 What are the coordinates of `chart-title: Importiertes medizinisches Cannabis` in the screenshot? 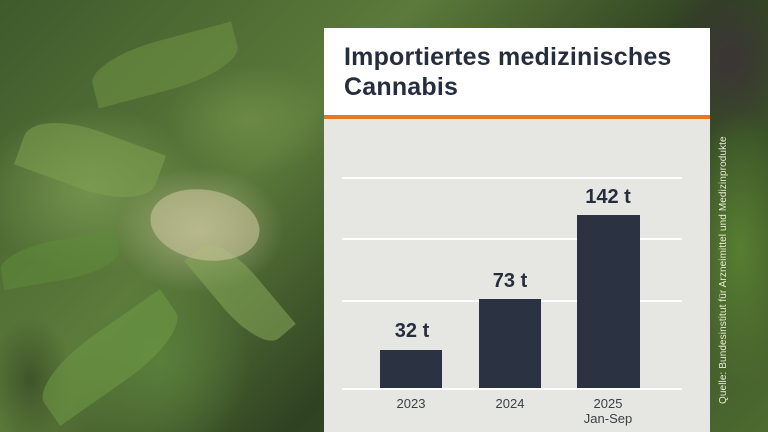 It's located at (508, 72).